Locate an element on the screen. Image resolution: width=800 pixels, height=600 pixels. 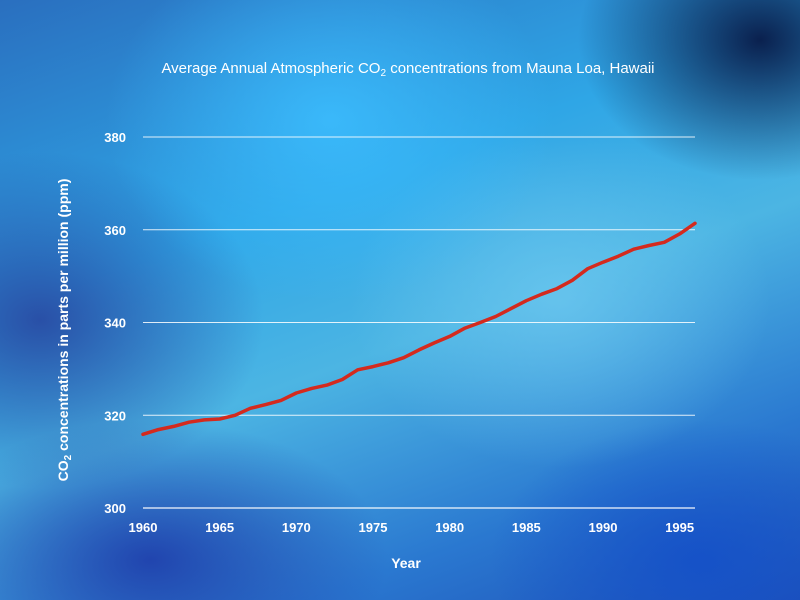
y-axis-tick-labels: 300 320 340 360 380 is located at coordinates (115, 323).